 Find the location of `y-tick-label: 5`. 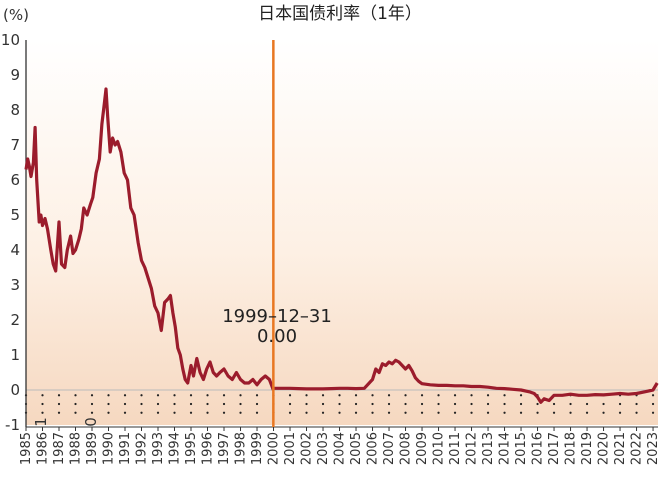

y-tick-label: 5 is located at coordinates (15, 215).